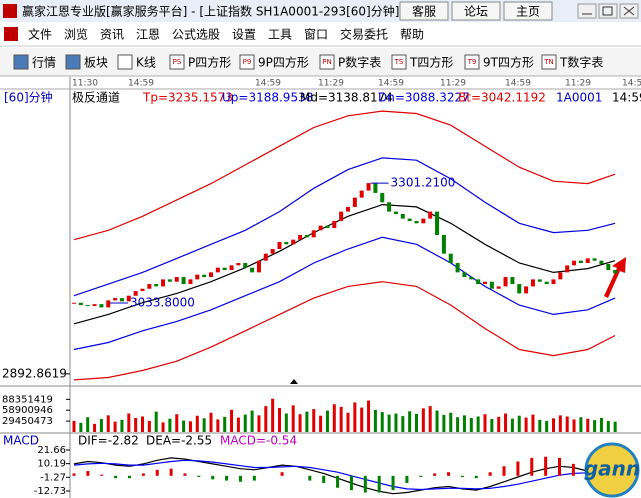 Image resolution: width=641 pixels, height=498 pixels. I want to click on tool-label: 板块, so click(96, 63).